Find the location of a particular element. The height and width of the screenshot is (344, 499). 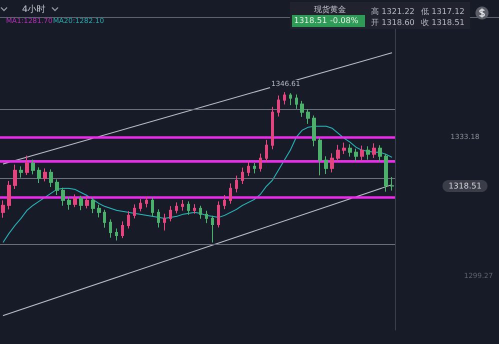

text: 高 1321.22 is located at coordinates (393, 11).